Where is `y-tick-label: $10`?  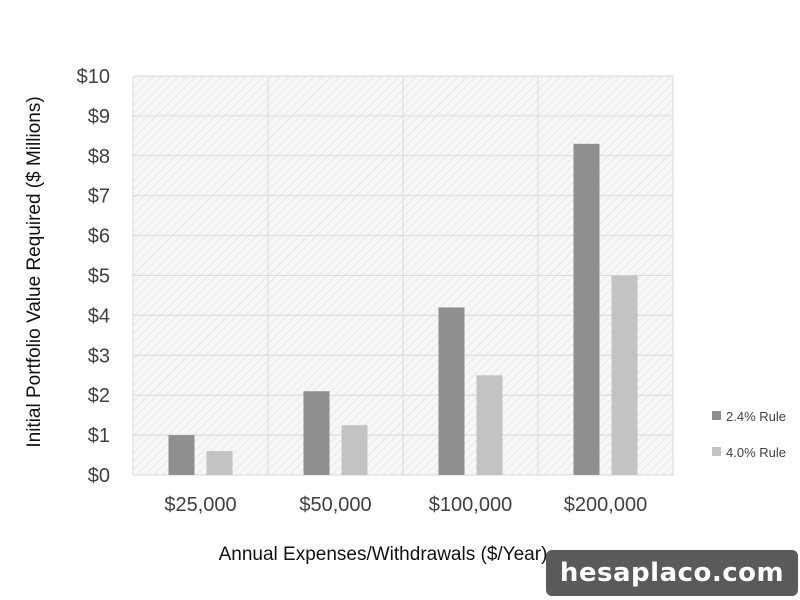 y-tick-label: $10 is located at coordinates (93, 77).